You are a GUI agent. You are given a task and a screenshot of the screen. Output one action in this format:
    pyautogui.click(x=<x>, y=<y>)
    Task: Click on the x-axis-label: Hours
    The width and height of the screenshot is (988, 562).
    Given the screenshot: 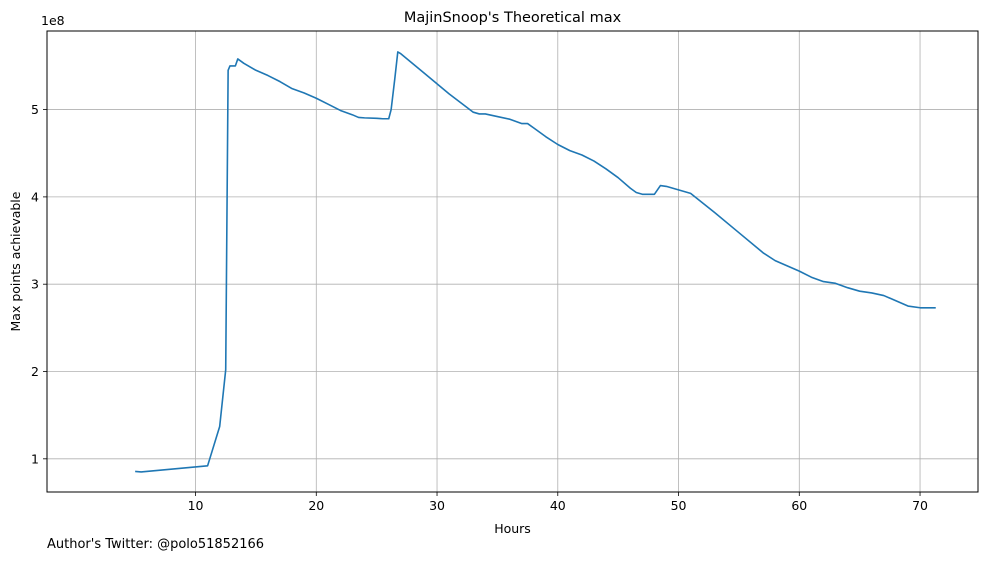 What is the action you would take?
    pyautogui.click(x=512, y=528)
    